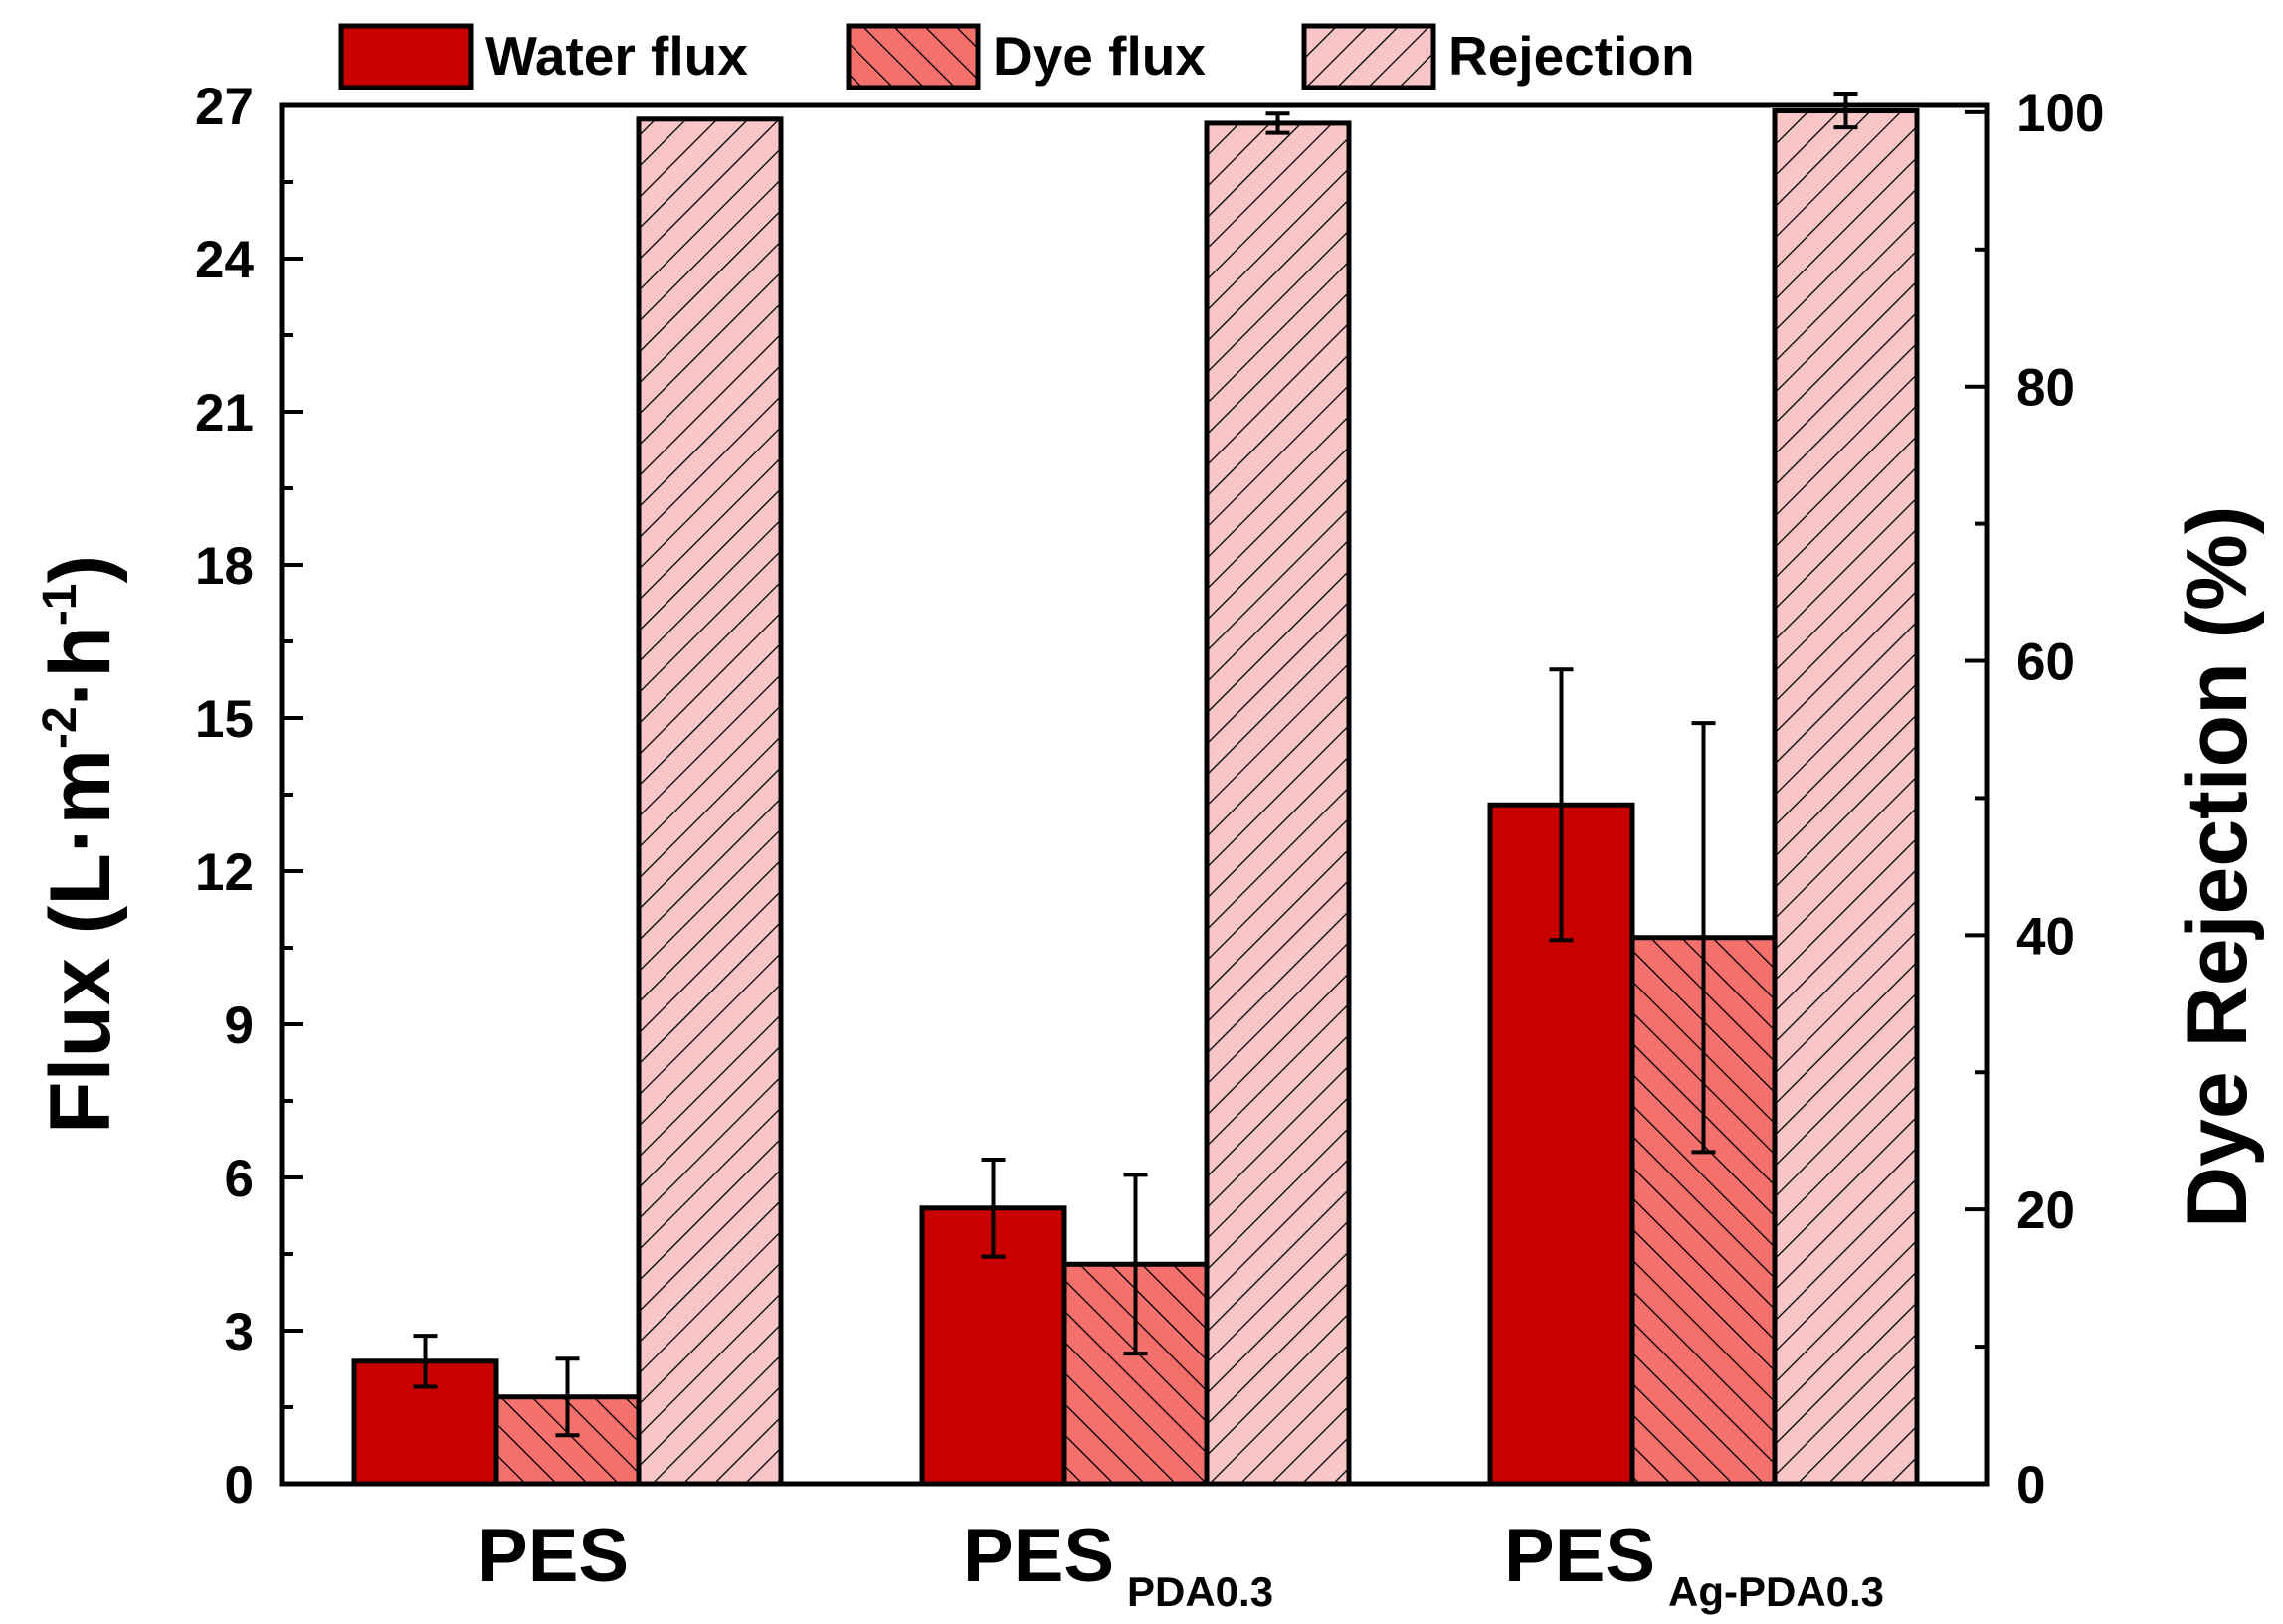  What do you see at coordinates (224, 872) in the screenshot?
I see `y-left-tick-label: 12` at bounding box center [224, 872].